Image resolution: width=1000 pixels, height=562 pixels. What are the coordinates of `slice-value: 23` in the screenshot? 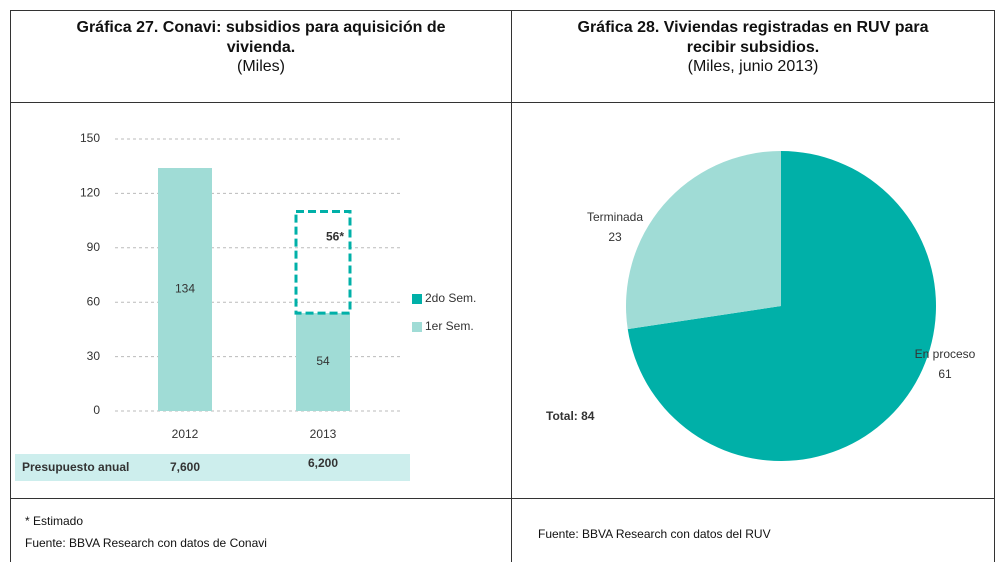 It's located at (615, 237).